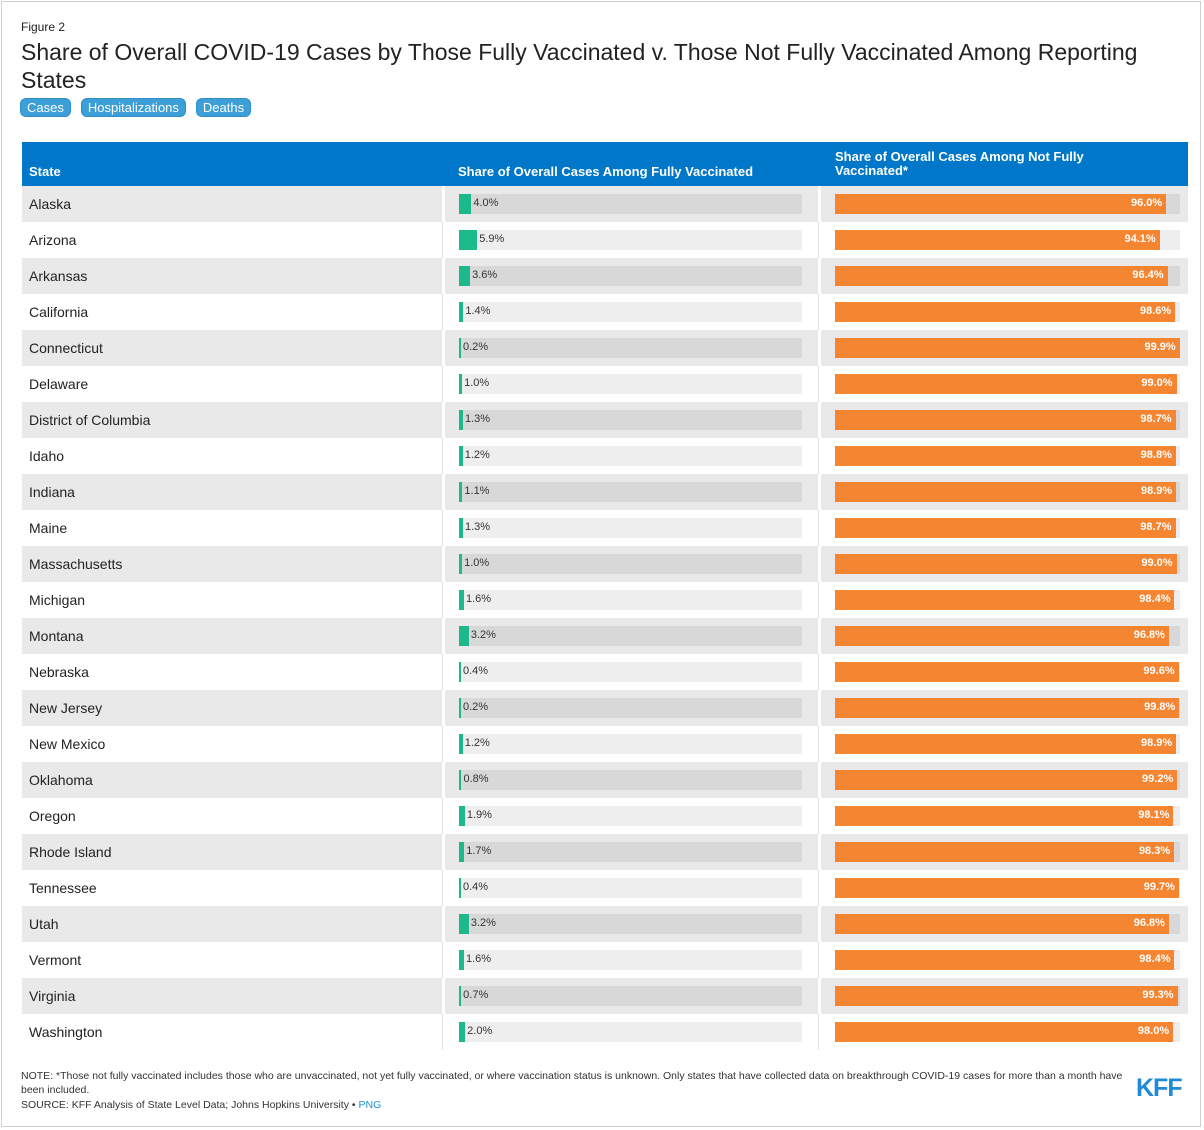 This screenshot has height=1130, width=1204. Describe the element at coordinates (605, 636) in the screenshot. I see `table-row: Montana 3.2% 96.8%` at that location.